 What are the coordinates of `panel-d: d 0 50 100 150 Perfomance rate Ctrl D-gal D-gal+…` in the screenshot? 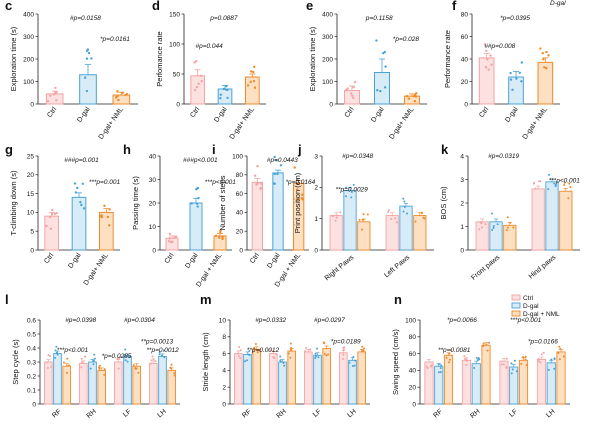 It's located at (209, 70).